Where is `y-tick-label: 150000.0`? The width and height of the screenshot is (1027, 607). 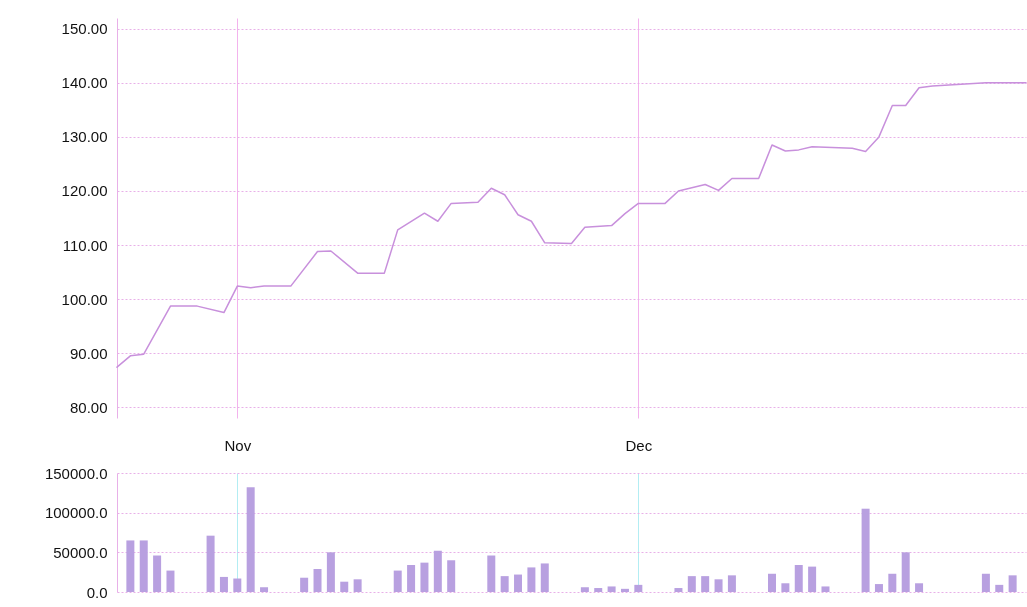 y-tick-label: 150000.0 is located at coordinates (76, 473).